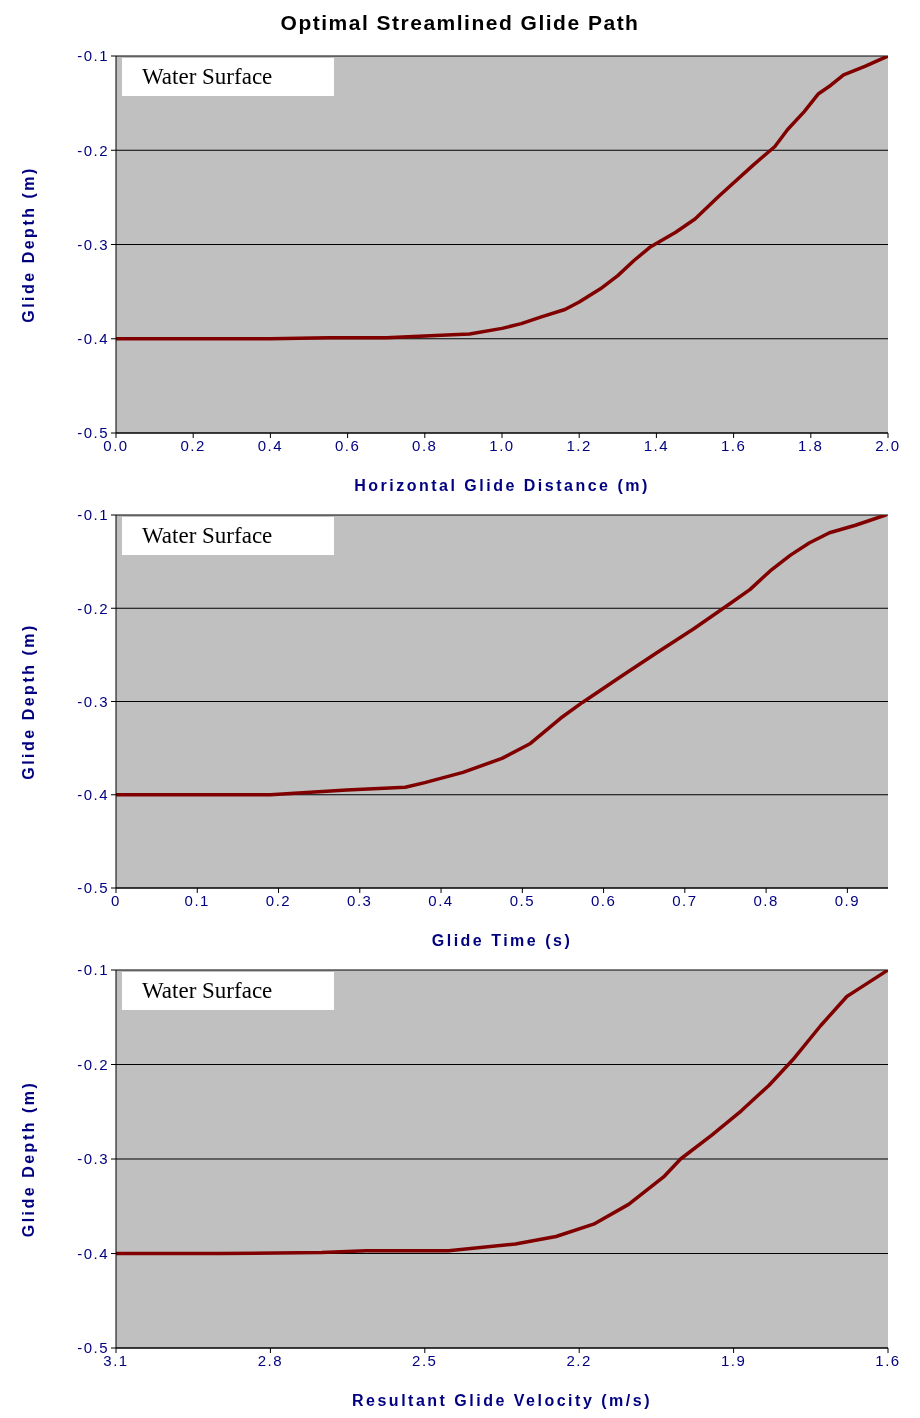 This screenshot has width=920, height=1418. I want to click on x-tick-label: 1.4, so click(656, 445).